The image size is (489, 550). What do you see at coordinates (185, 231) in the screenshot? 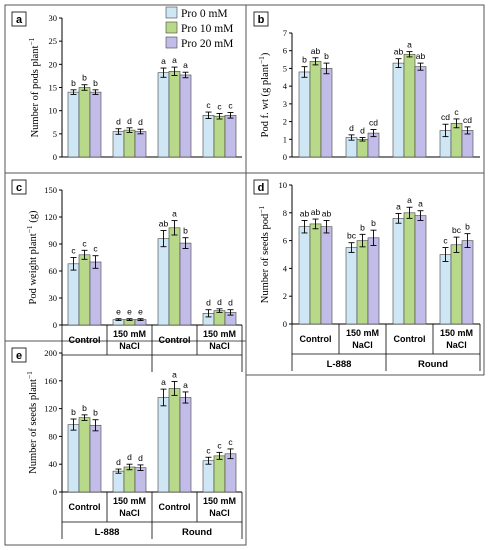
I see `panel-c-significance-label: b` at bounding box center [185, 231].